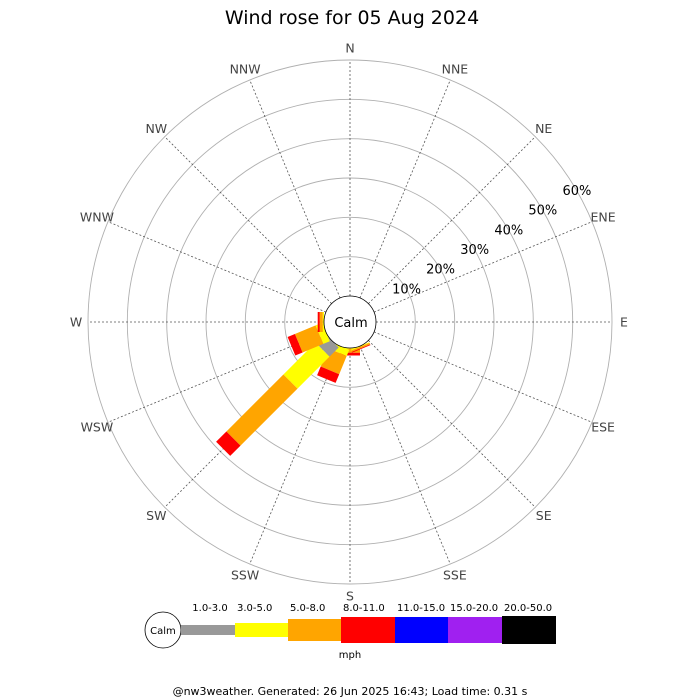 The height and width of the screenshot is (700, 700). What do you see at coordinates (405, 455) in the screenshot?
I see `spoke-sse` at bounding box center [405, 455].